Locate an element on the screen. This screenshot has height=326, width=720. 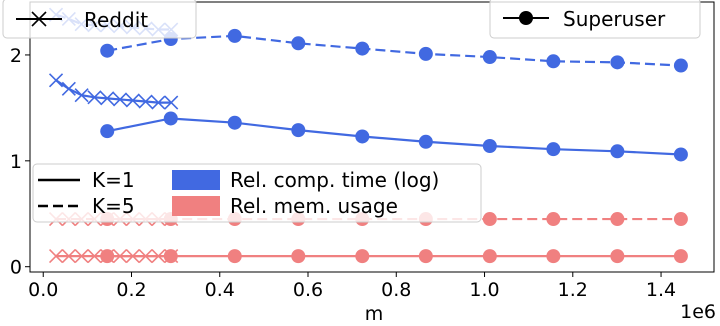
x-tick-label-2: 0.4 is located at coordinates (220, 290).